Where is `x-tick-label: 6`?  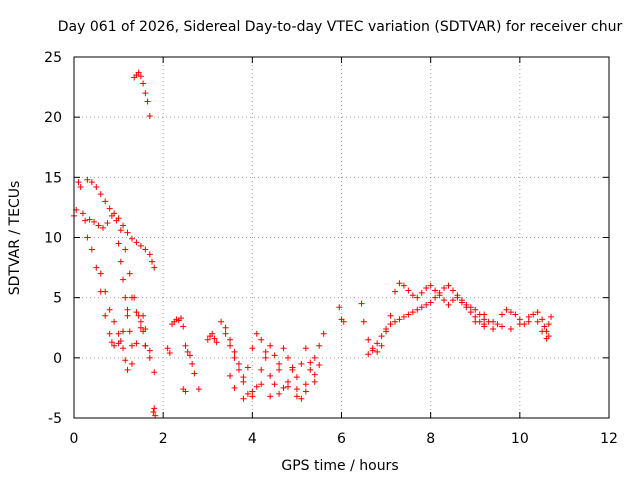 x-tick-label: 6 is located at coordinates (341, 439).